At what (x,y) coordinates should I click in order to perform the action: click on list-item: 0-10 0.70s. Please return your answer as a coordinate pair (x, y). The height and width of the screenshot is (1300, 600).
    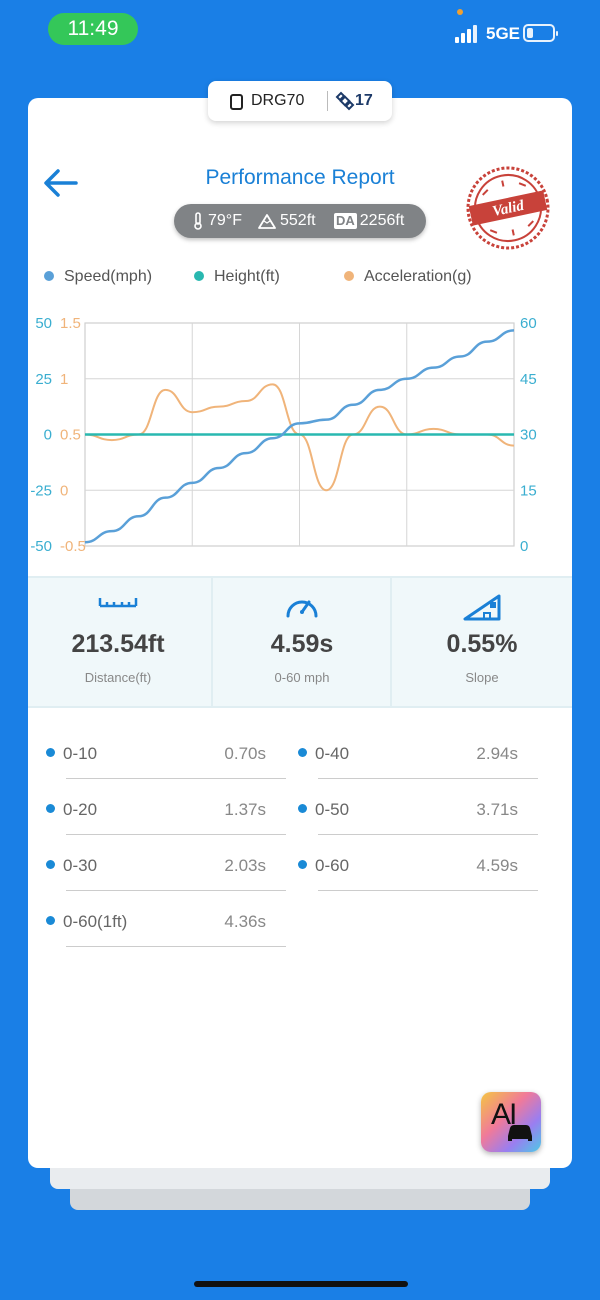
    Looking at the image, I should click on (166, 766).